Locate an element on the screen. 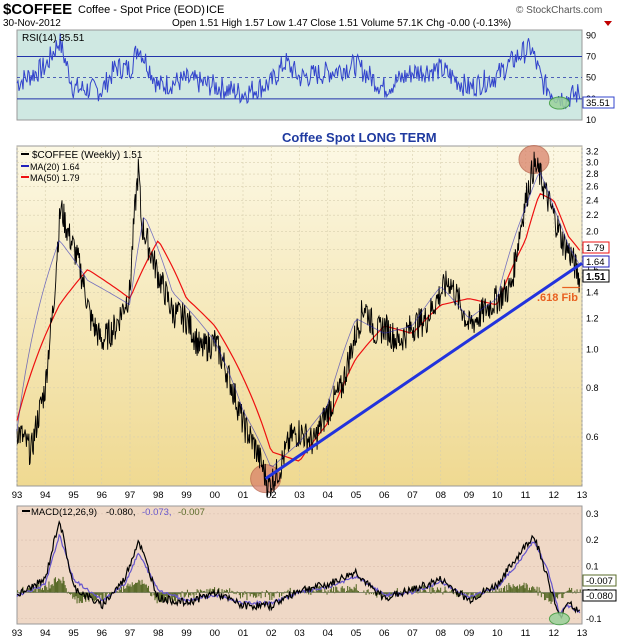 The width and height of the screenshot is (620, 639). legend-ma50: MA(50) 1.79 is located at coordinates (55, 178).